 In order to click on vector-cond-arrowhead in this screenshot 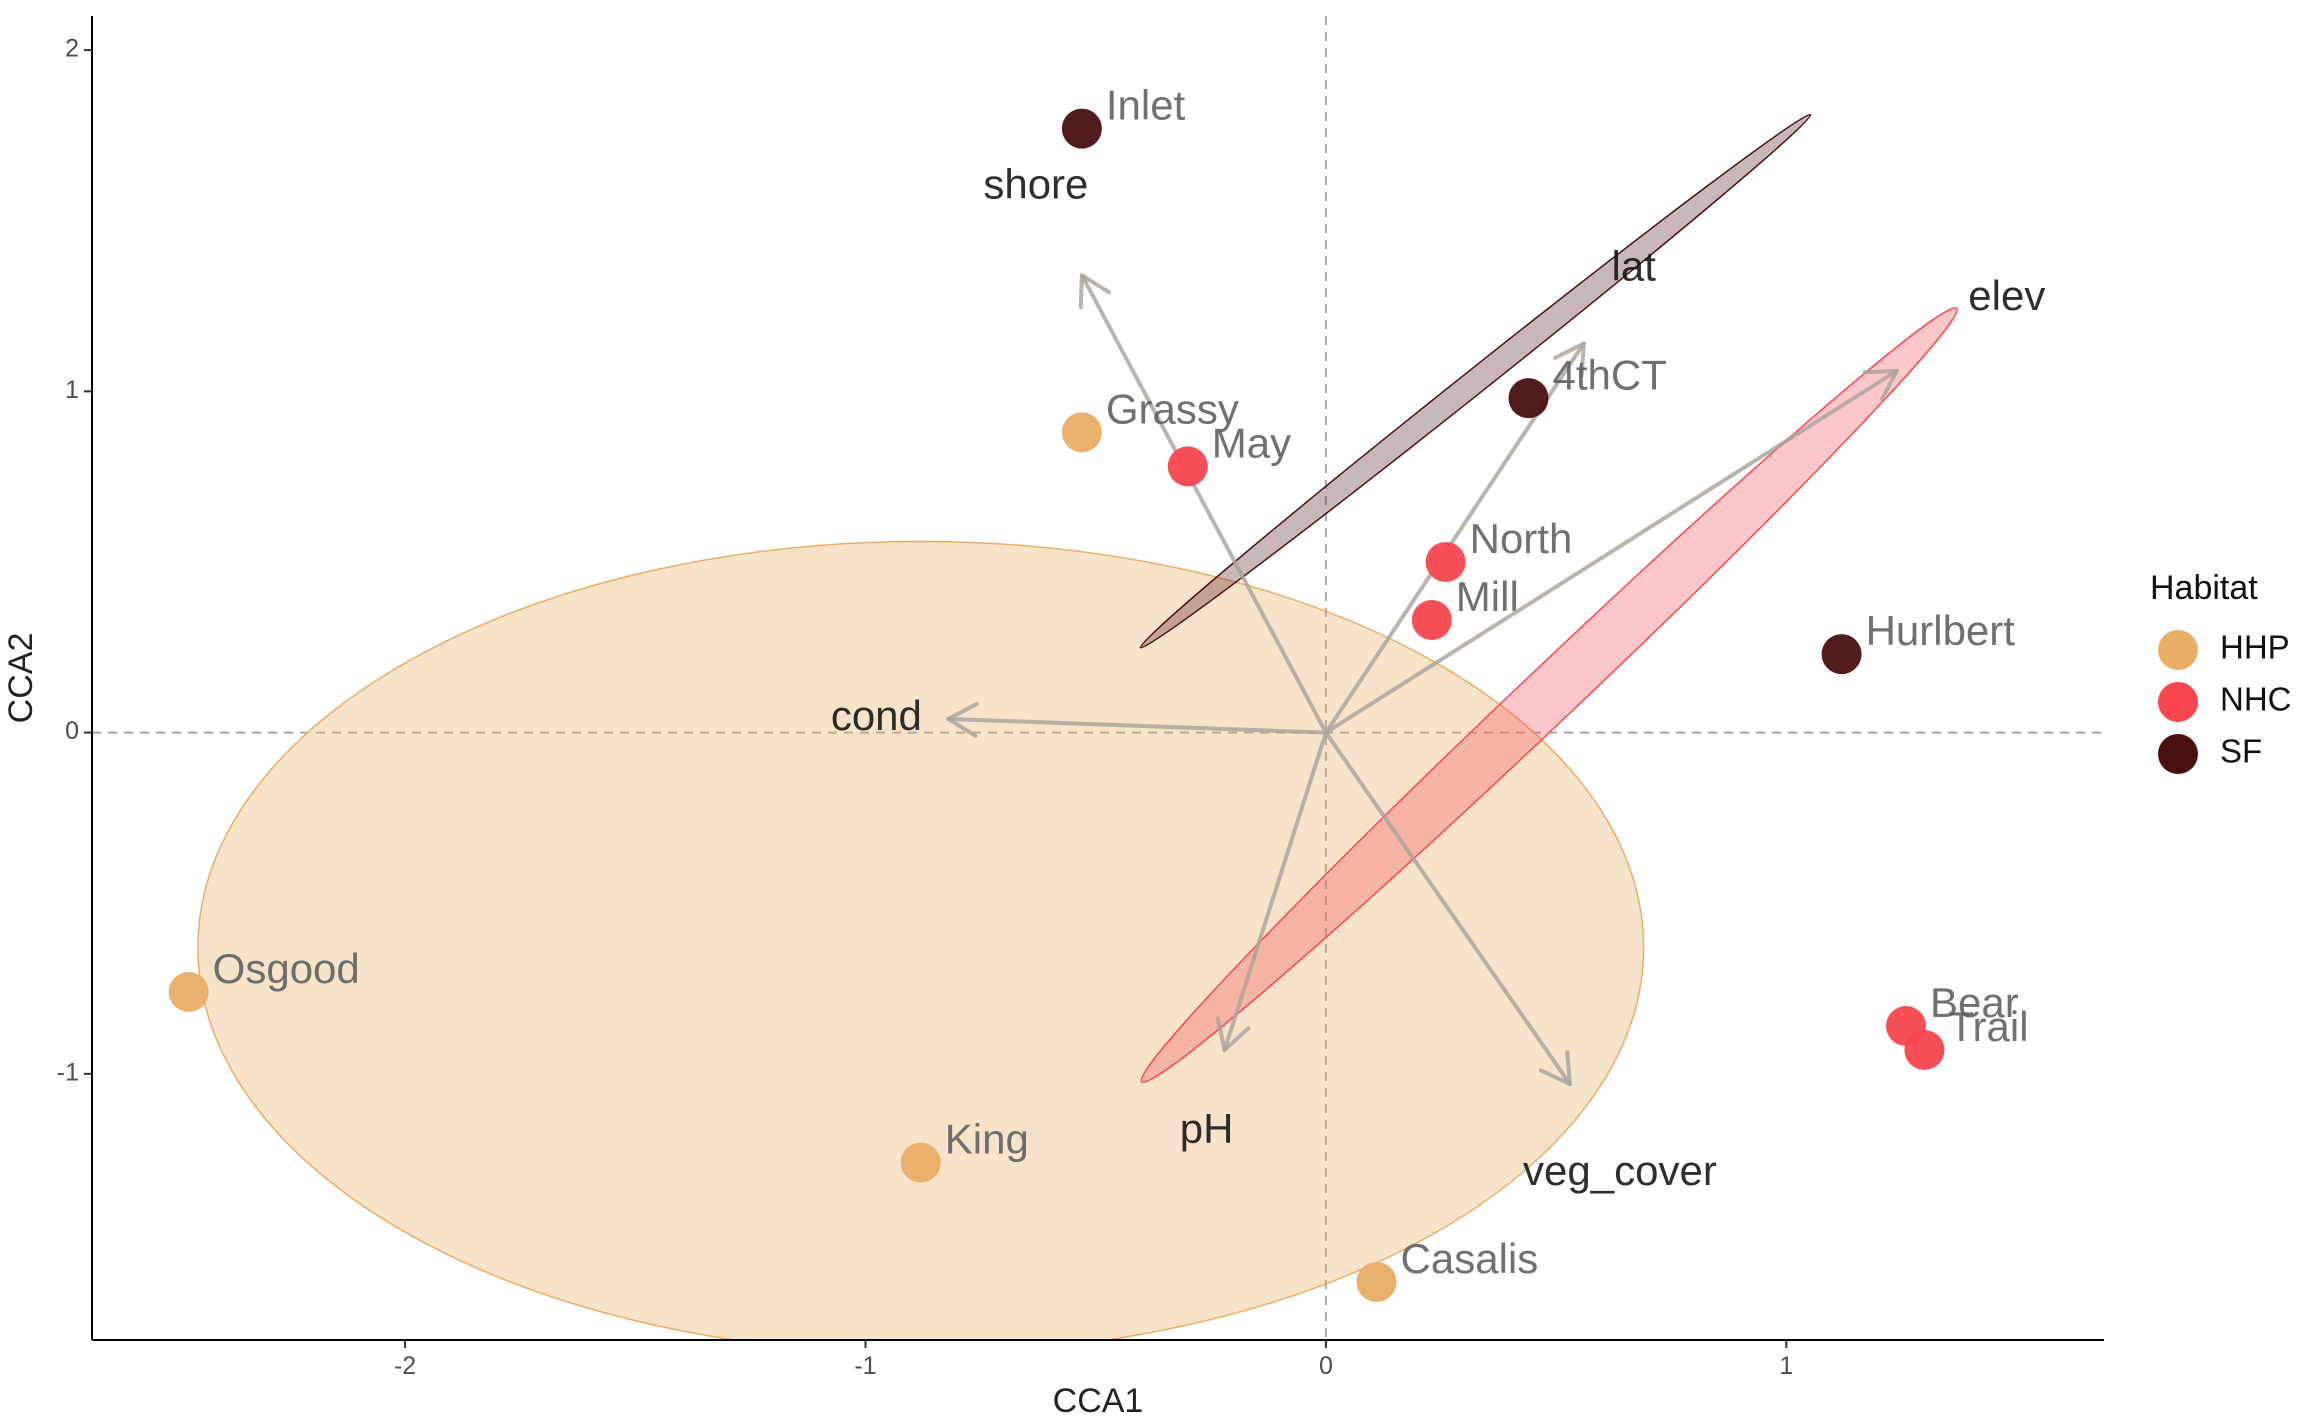, I will do `click(962, 719)`.